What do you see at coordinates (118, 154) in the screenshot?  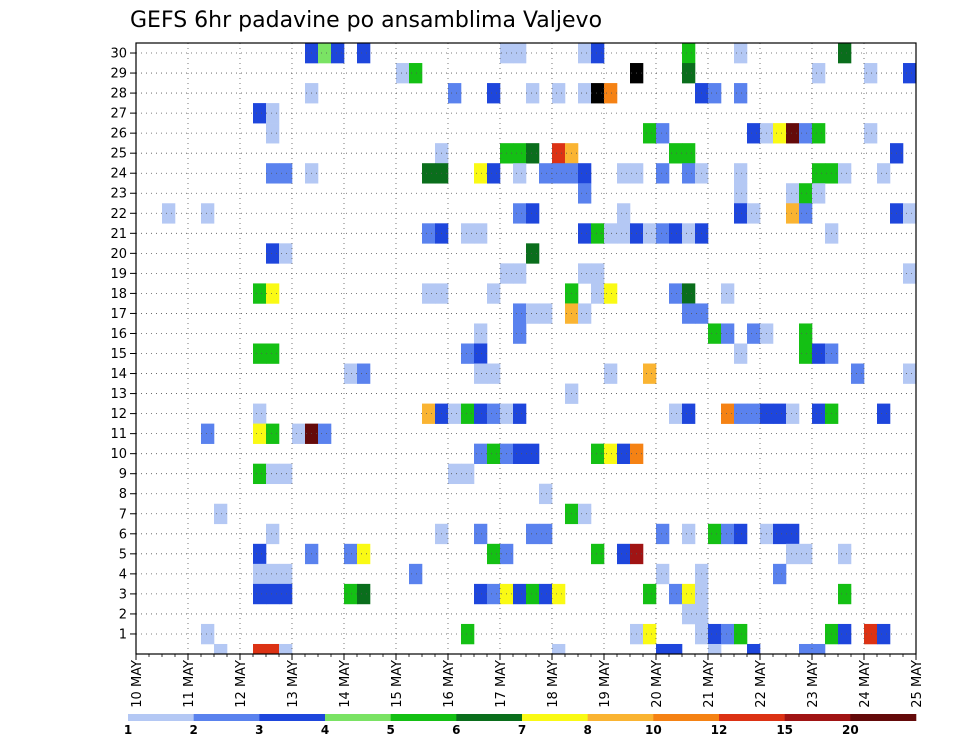 I see `y-tick-label: 25` at bounding box center [118, 154].